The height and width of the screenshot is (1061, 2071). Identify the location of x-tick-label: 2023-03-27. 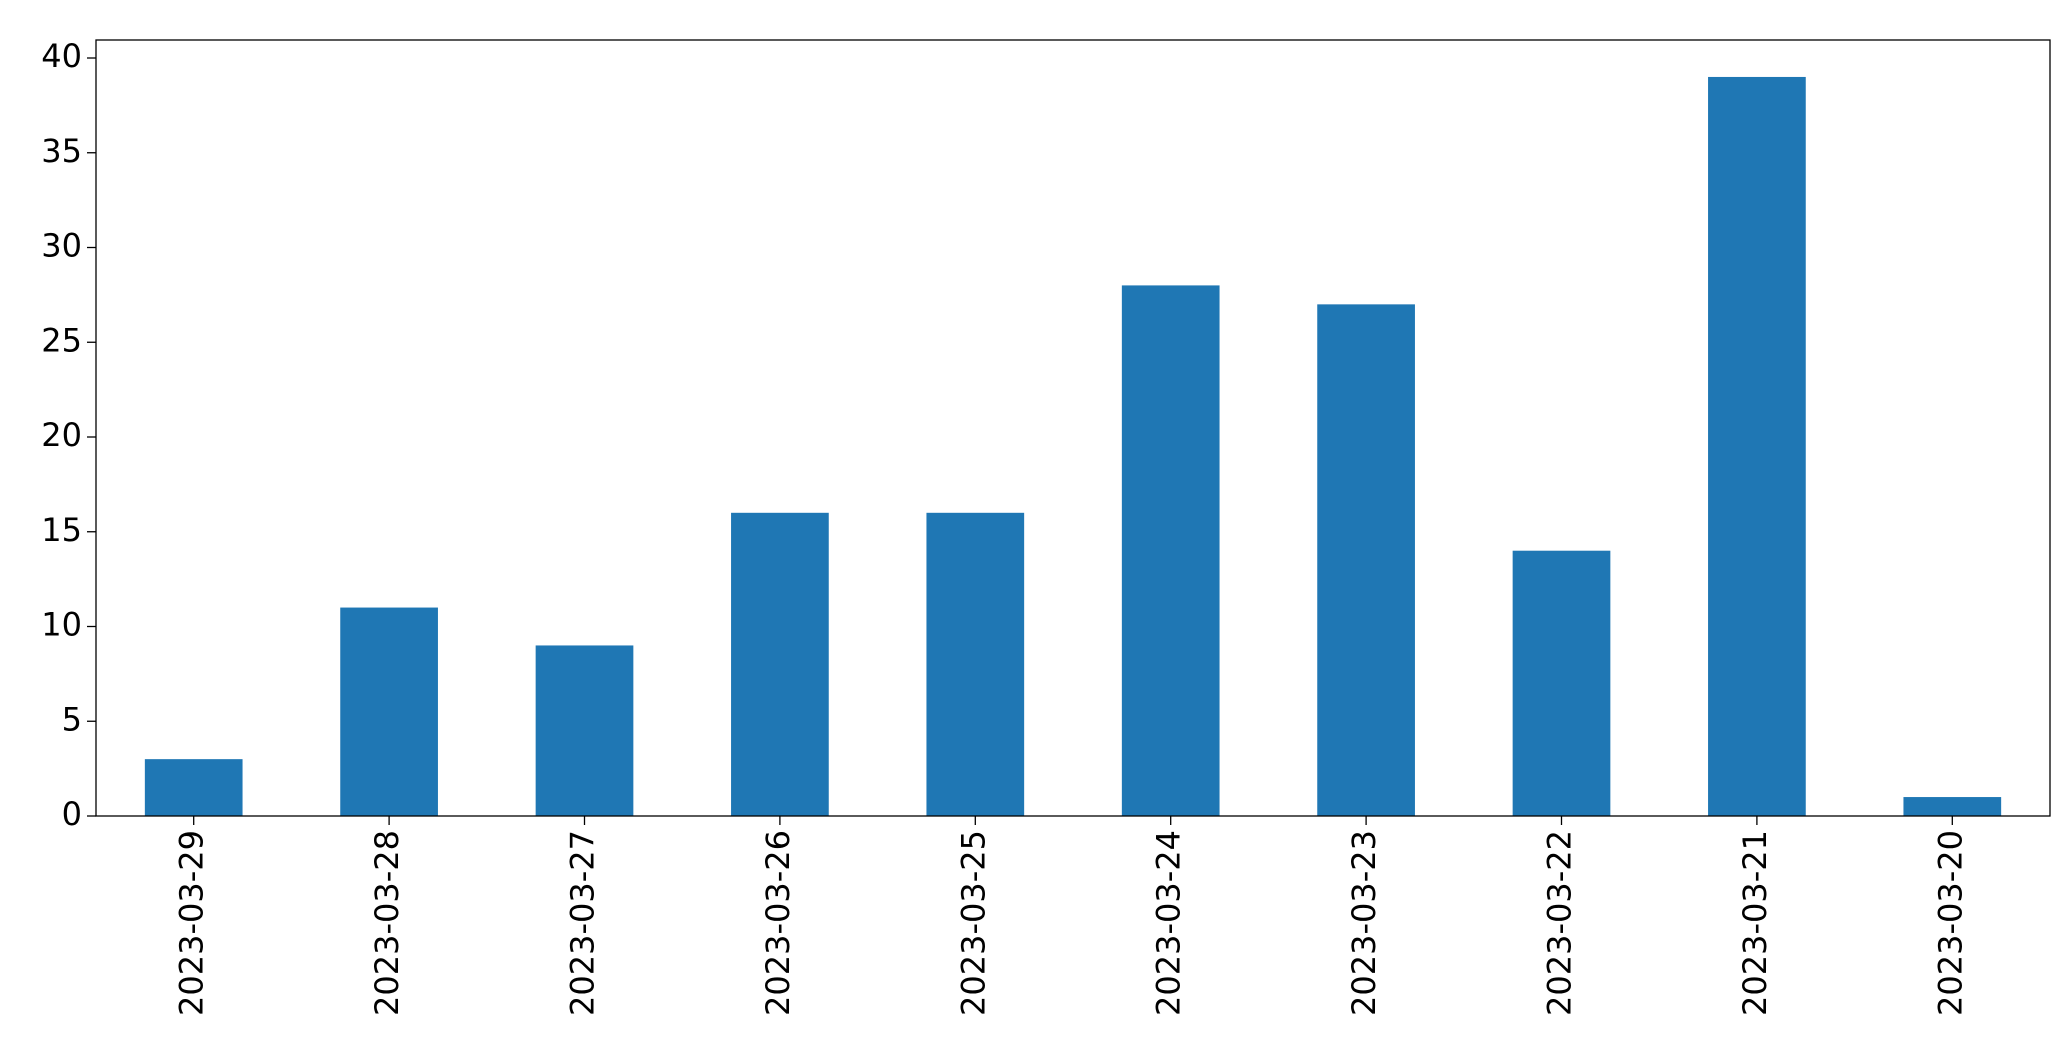
(583, 923).